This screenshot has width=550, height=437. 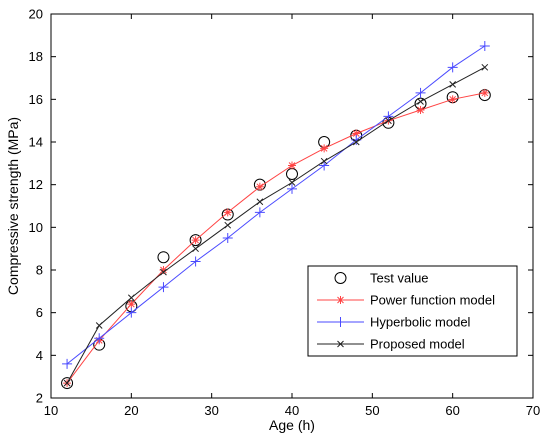 I want to click on x-tick-label: 30, so click(x=211, y=410).